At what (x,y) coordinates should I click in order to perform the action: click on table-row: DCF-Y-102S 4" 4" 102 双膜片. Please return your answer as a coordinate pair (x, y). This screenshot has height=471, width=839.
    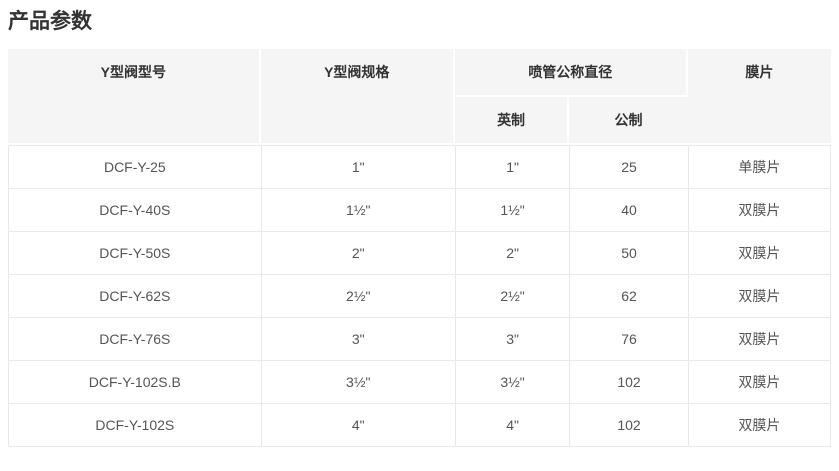
    Looking at the image, I should click on (419, 425).